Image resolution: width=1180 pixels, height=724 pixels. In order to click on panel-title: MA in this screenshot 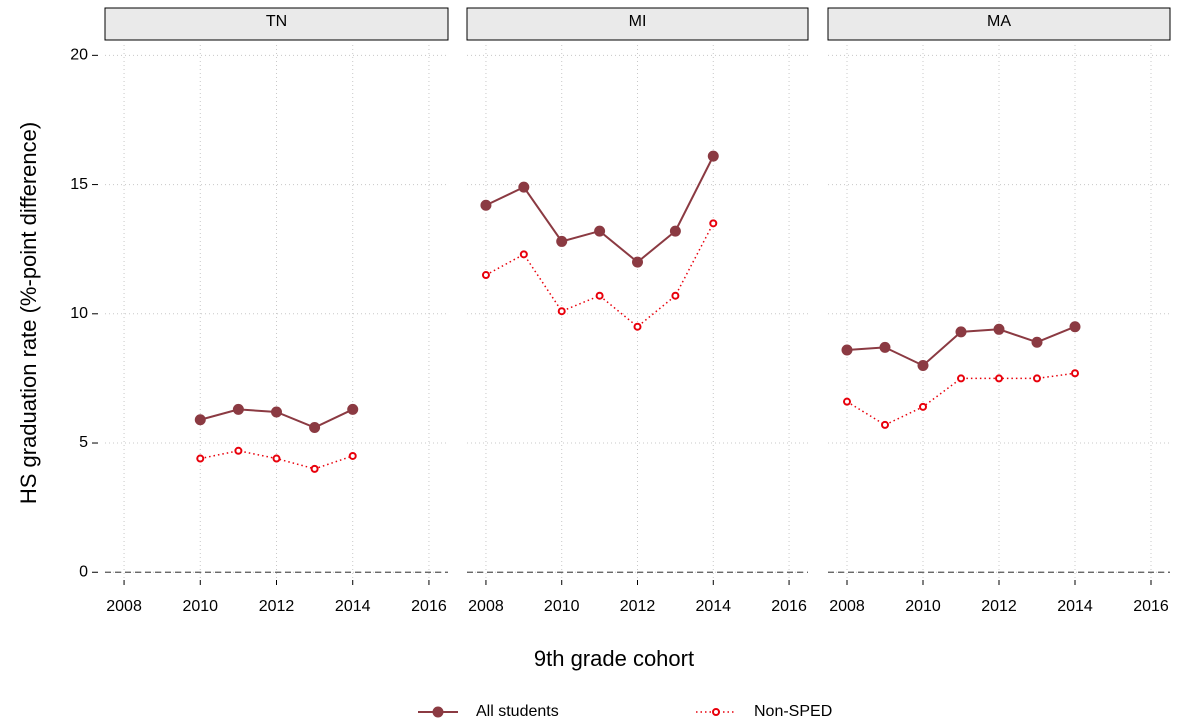, I will do `click(999, 21)`.